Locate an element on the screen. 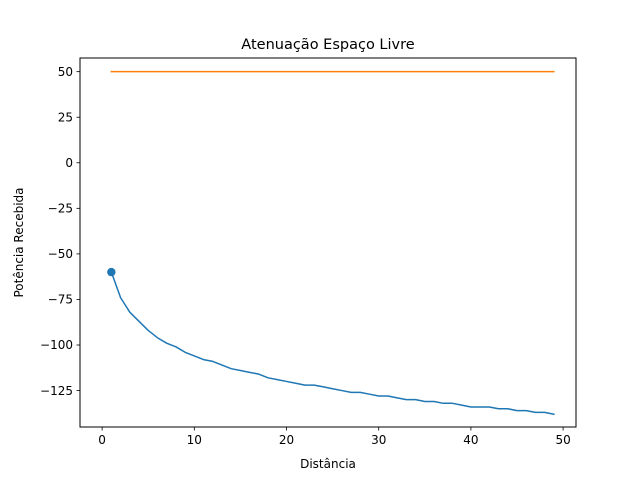 This screenshot has height=484, width=640. x-tick-label: 50 is located at coordinates (562, 440).